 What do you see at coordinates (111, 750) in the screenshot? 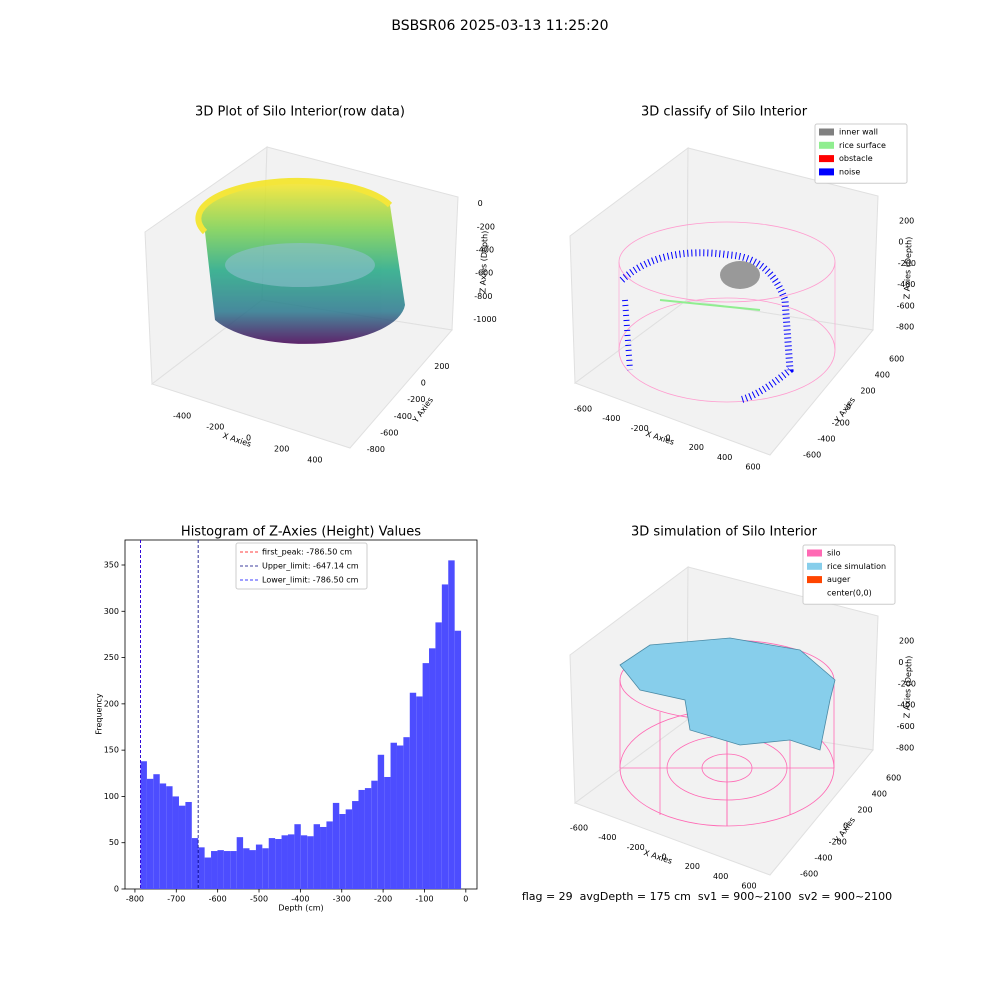
I see `y-tick-label: 150` at bounding box center [111, 750].